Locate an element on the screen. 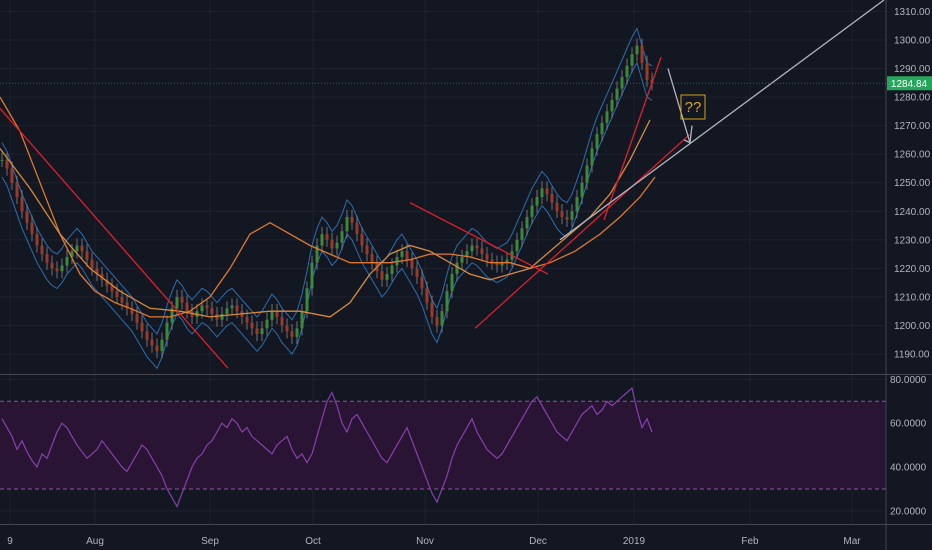 This screenshot has height=550, width=932. annotation-text: ?? is located at coordinates (693, 107).